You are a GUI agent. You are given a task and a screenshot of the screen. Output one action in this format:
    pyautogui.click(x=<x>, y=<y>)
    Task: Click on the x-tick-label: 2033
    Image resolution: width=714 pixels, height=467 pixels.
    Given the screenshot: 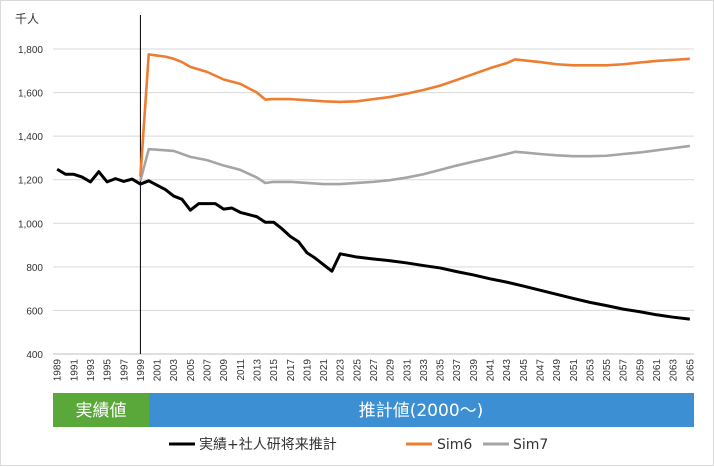 What is the action you would take?
    pyautogui.click(x=424, y=370)
    